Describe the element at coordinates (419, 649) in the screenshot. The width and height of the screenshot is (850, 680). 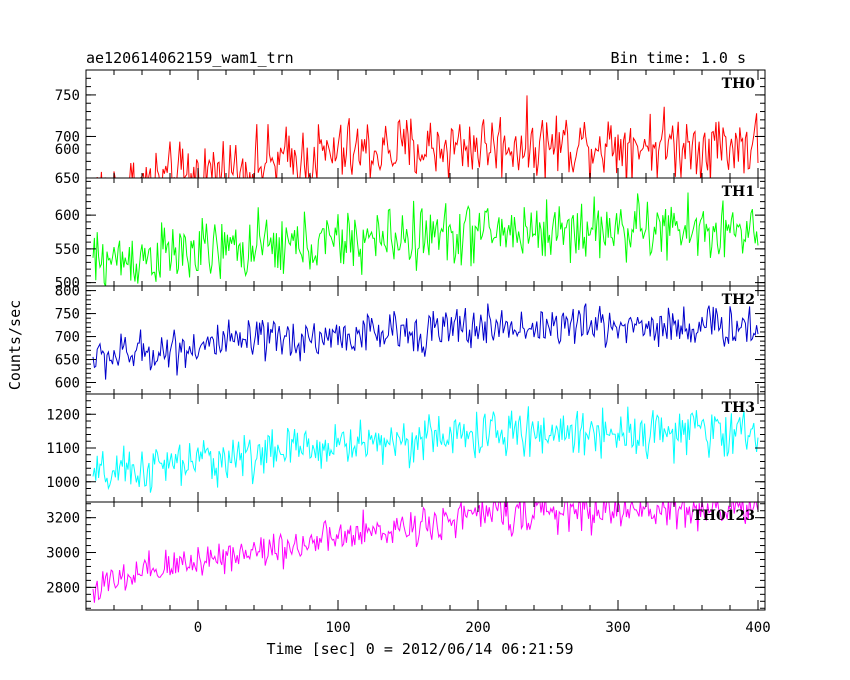
I see `x-axis-label: Time [sec] 0 = 2012/06/14 06:21:59` at that location.